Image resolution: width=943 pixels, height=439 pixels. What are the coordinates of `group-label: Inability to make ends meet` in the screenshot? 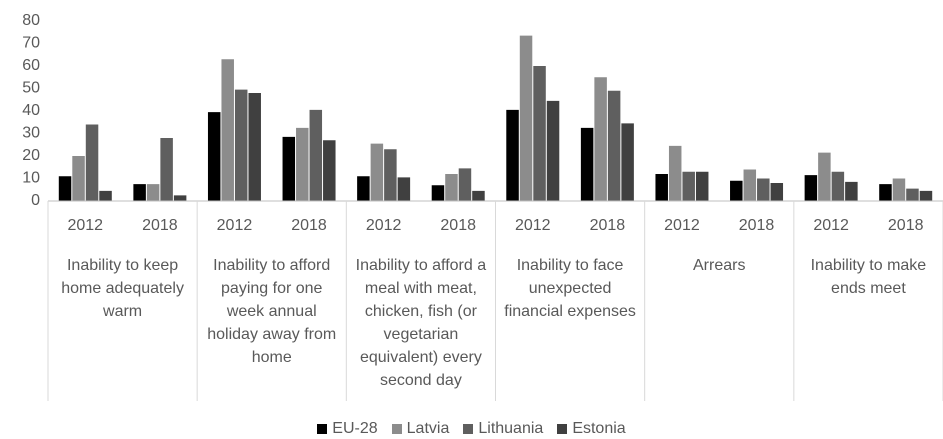 It's located at (868, 277).